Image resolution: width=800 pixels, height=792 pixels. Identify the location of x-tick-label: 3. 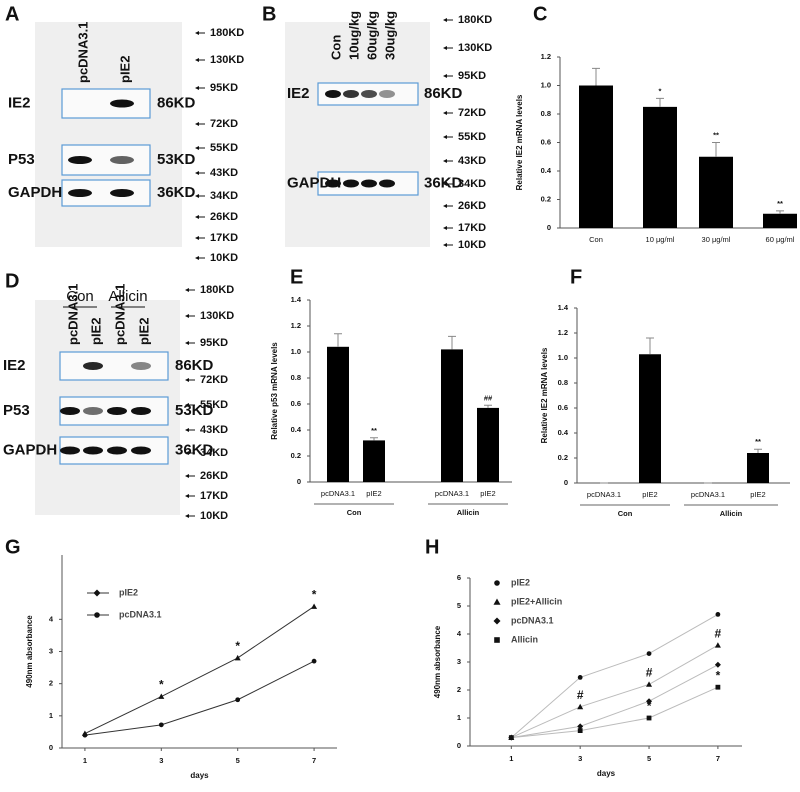
(161, 760).